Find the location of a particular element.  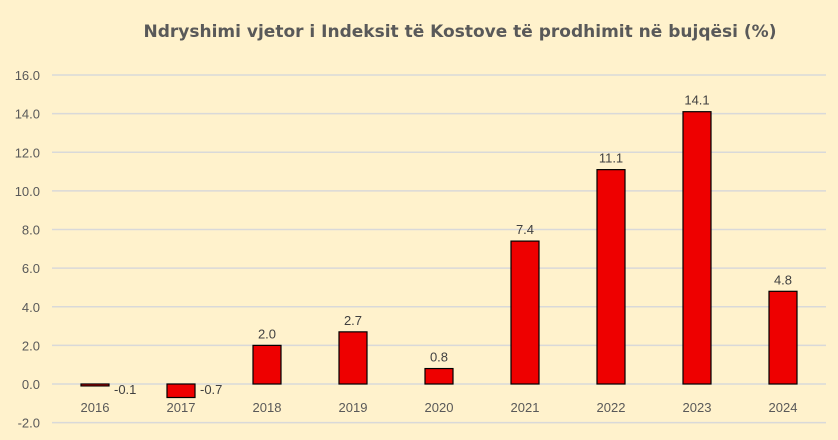

x-tick-label: 2021 is located at coordinates (525, 407).